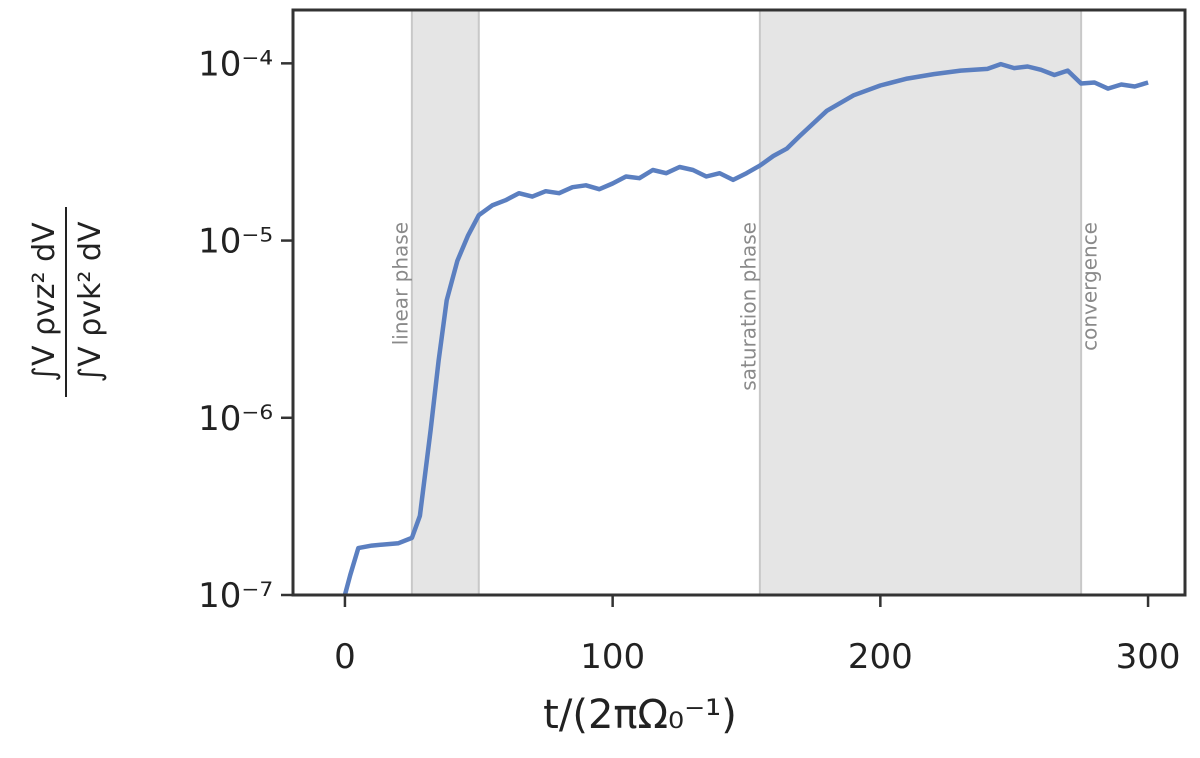 This screenshot has height=758, width=1200. Describe the element at coordinates (67, 302) in the screenshot. I see `y-axis-label: ∫V ρvz² dV ∫V ρvk² dV` at that location.